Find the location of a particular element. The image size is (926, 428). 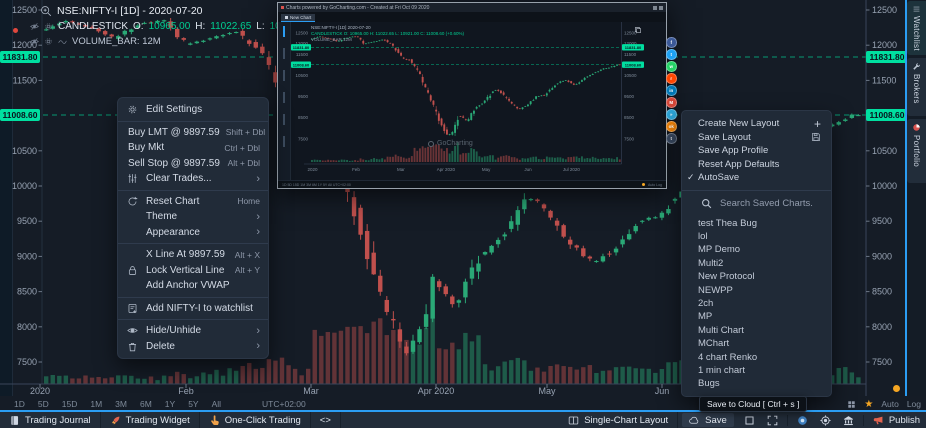

volume-settings-icon is located at coordinates (48, 41).